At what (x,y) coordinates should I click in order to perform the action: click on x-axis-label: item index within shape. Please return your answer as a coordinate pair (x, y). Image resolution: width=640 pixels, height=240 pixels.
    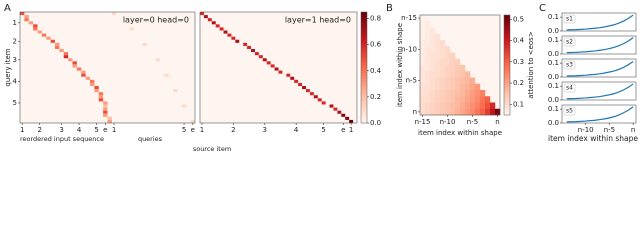
    Looking at the image, I should click on (593, 138).